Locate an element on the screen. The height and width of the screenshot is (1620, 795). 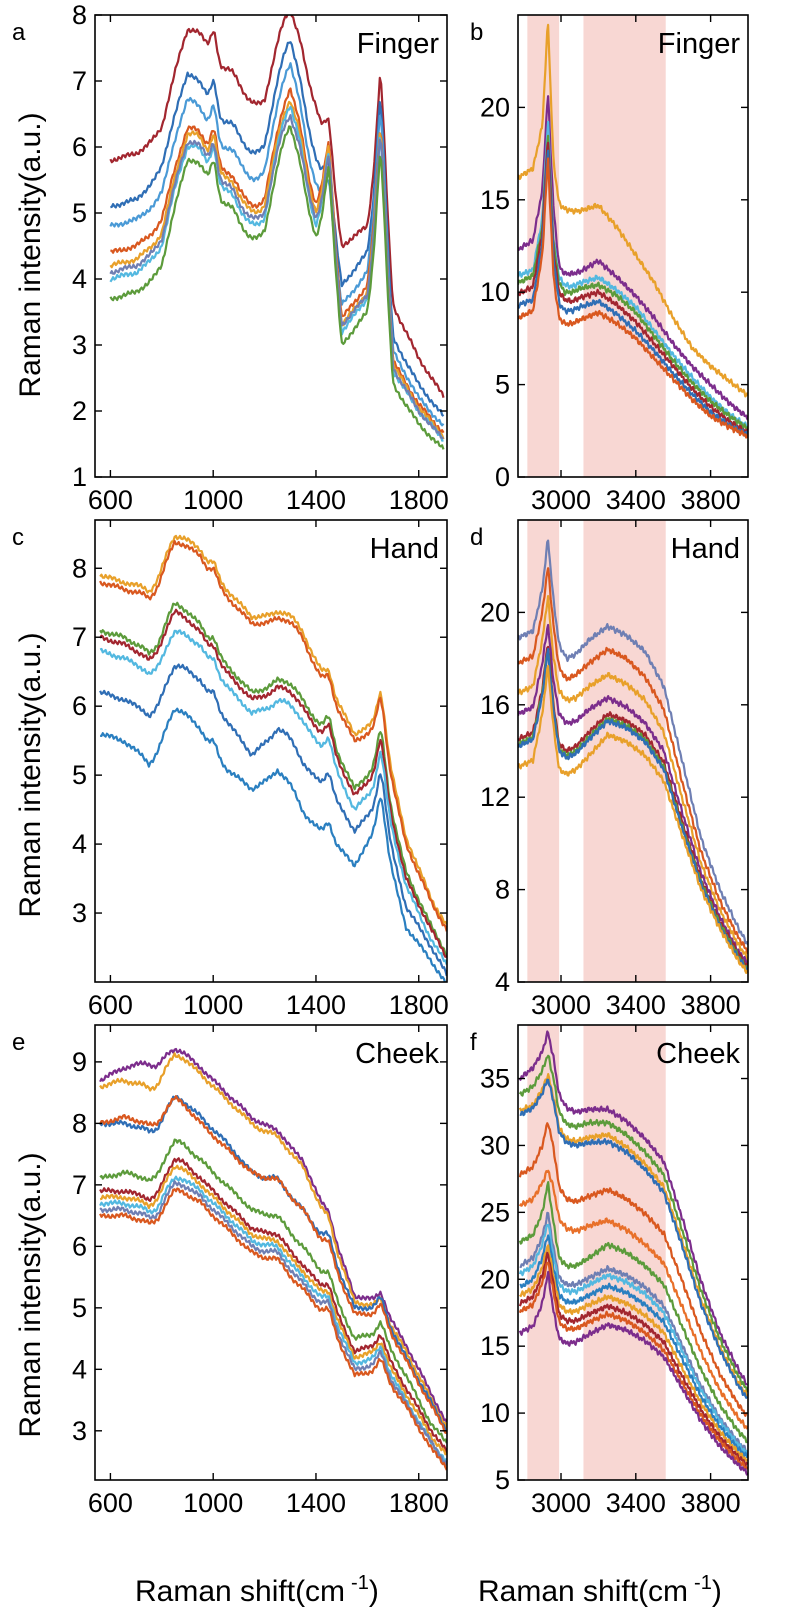
x-tick-label-a-1: 600 is located at coordinates (110, 500).